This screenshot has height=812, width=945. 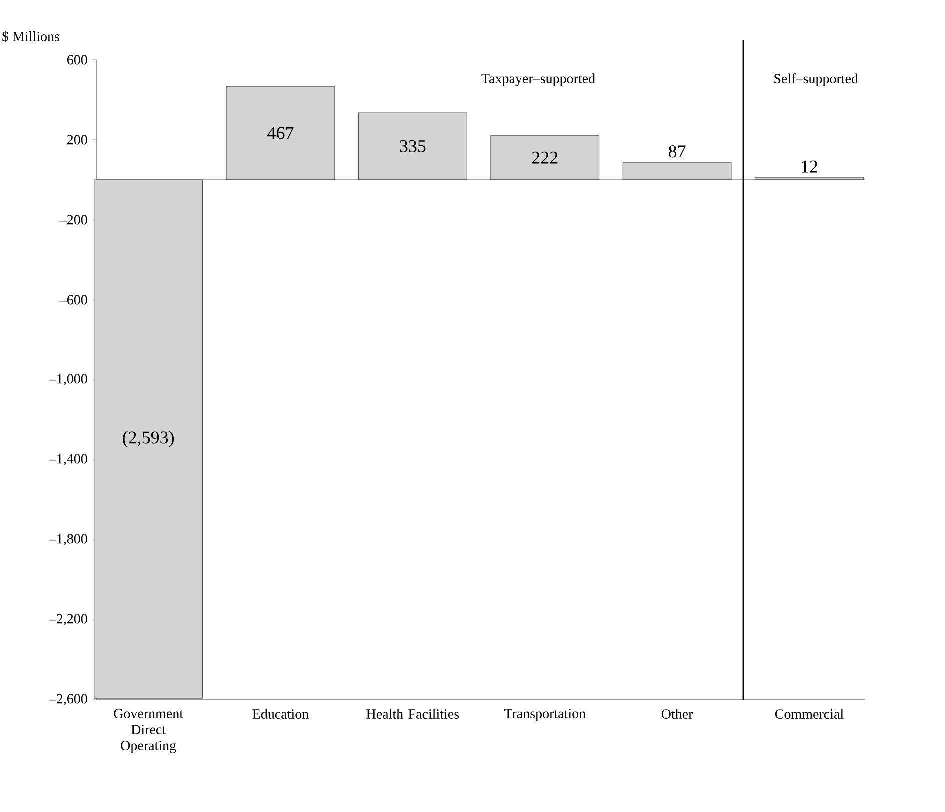 I want to click on y-tick-label: 600, so click(x=77, y=60).